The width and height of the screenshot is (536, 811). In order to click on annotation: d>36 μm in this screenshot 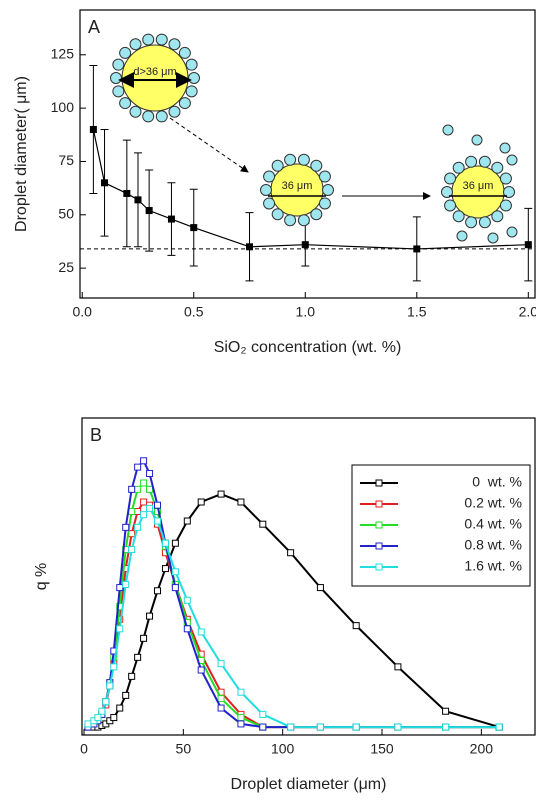, I will do `click(154, 72)`.